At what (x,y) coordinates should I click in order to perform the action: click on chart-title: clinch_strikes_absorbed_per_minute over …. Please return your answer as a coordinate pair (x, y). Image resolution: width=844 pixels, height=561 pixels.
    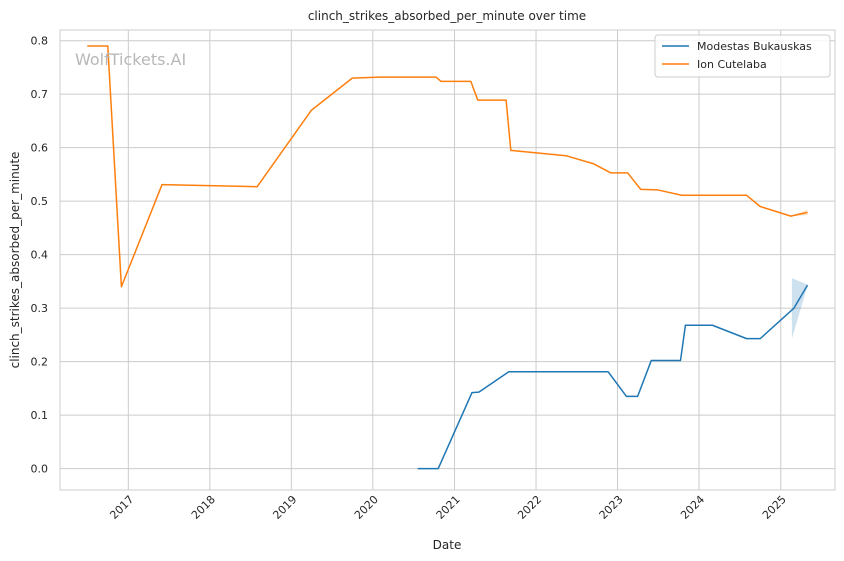
    Looking at the image, I should click on (447, 16).